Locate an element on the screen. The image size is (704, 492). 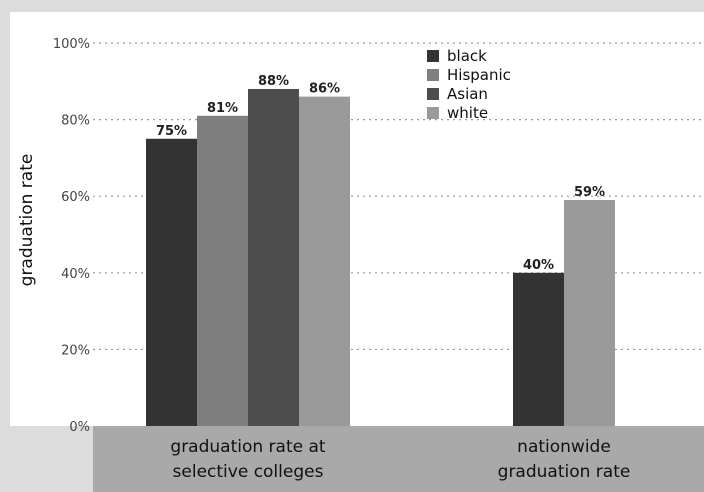
legend-label: Asian is located at coordinates (467, 94).